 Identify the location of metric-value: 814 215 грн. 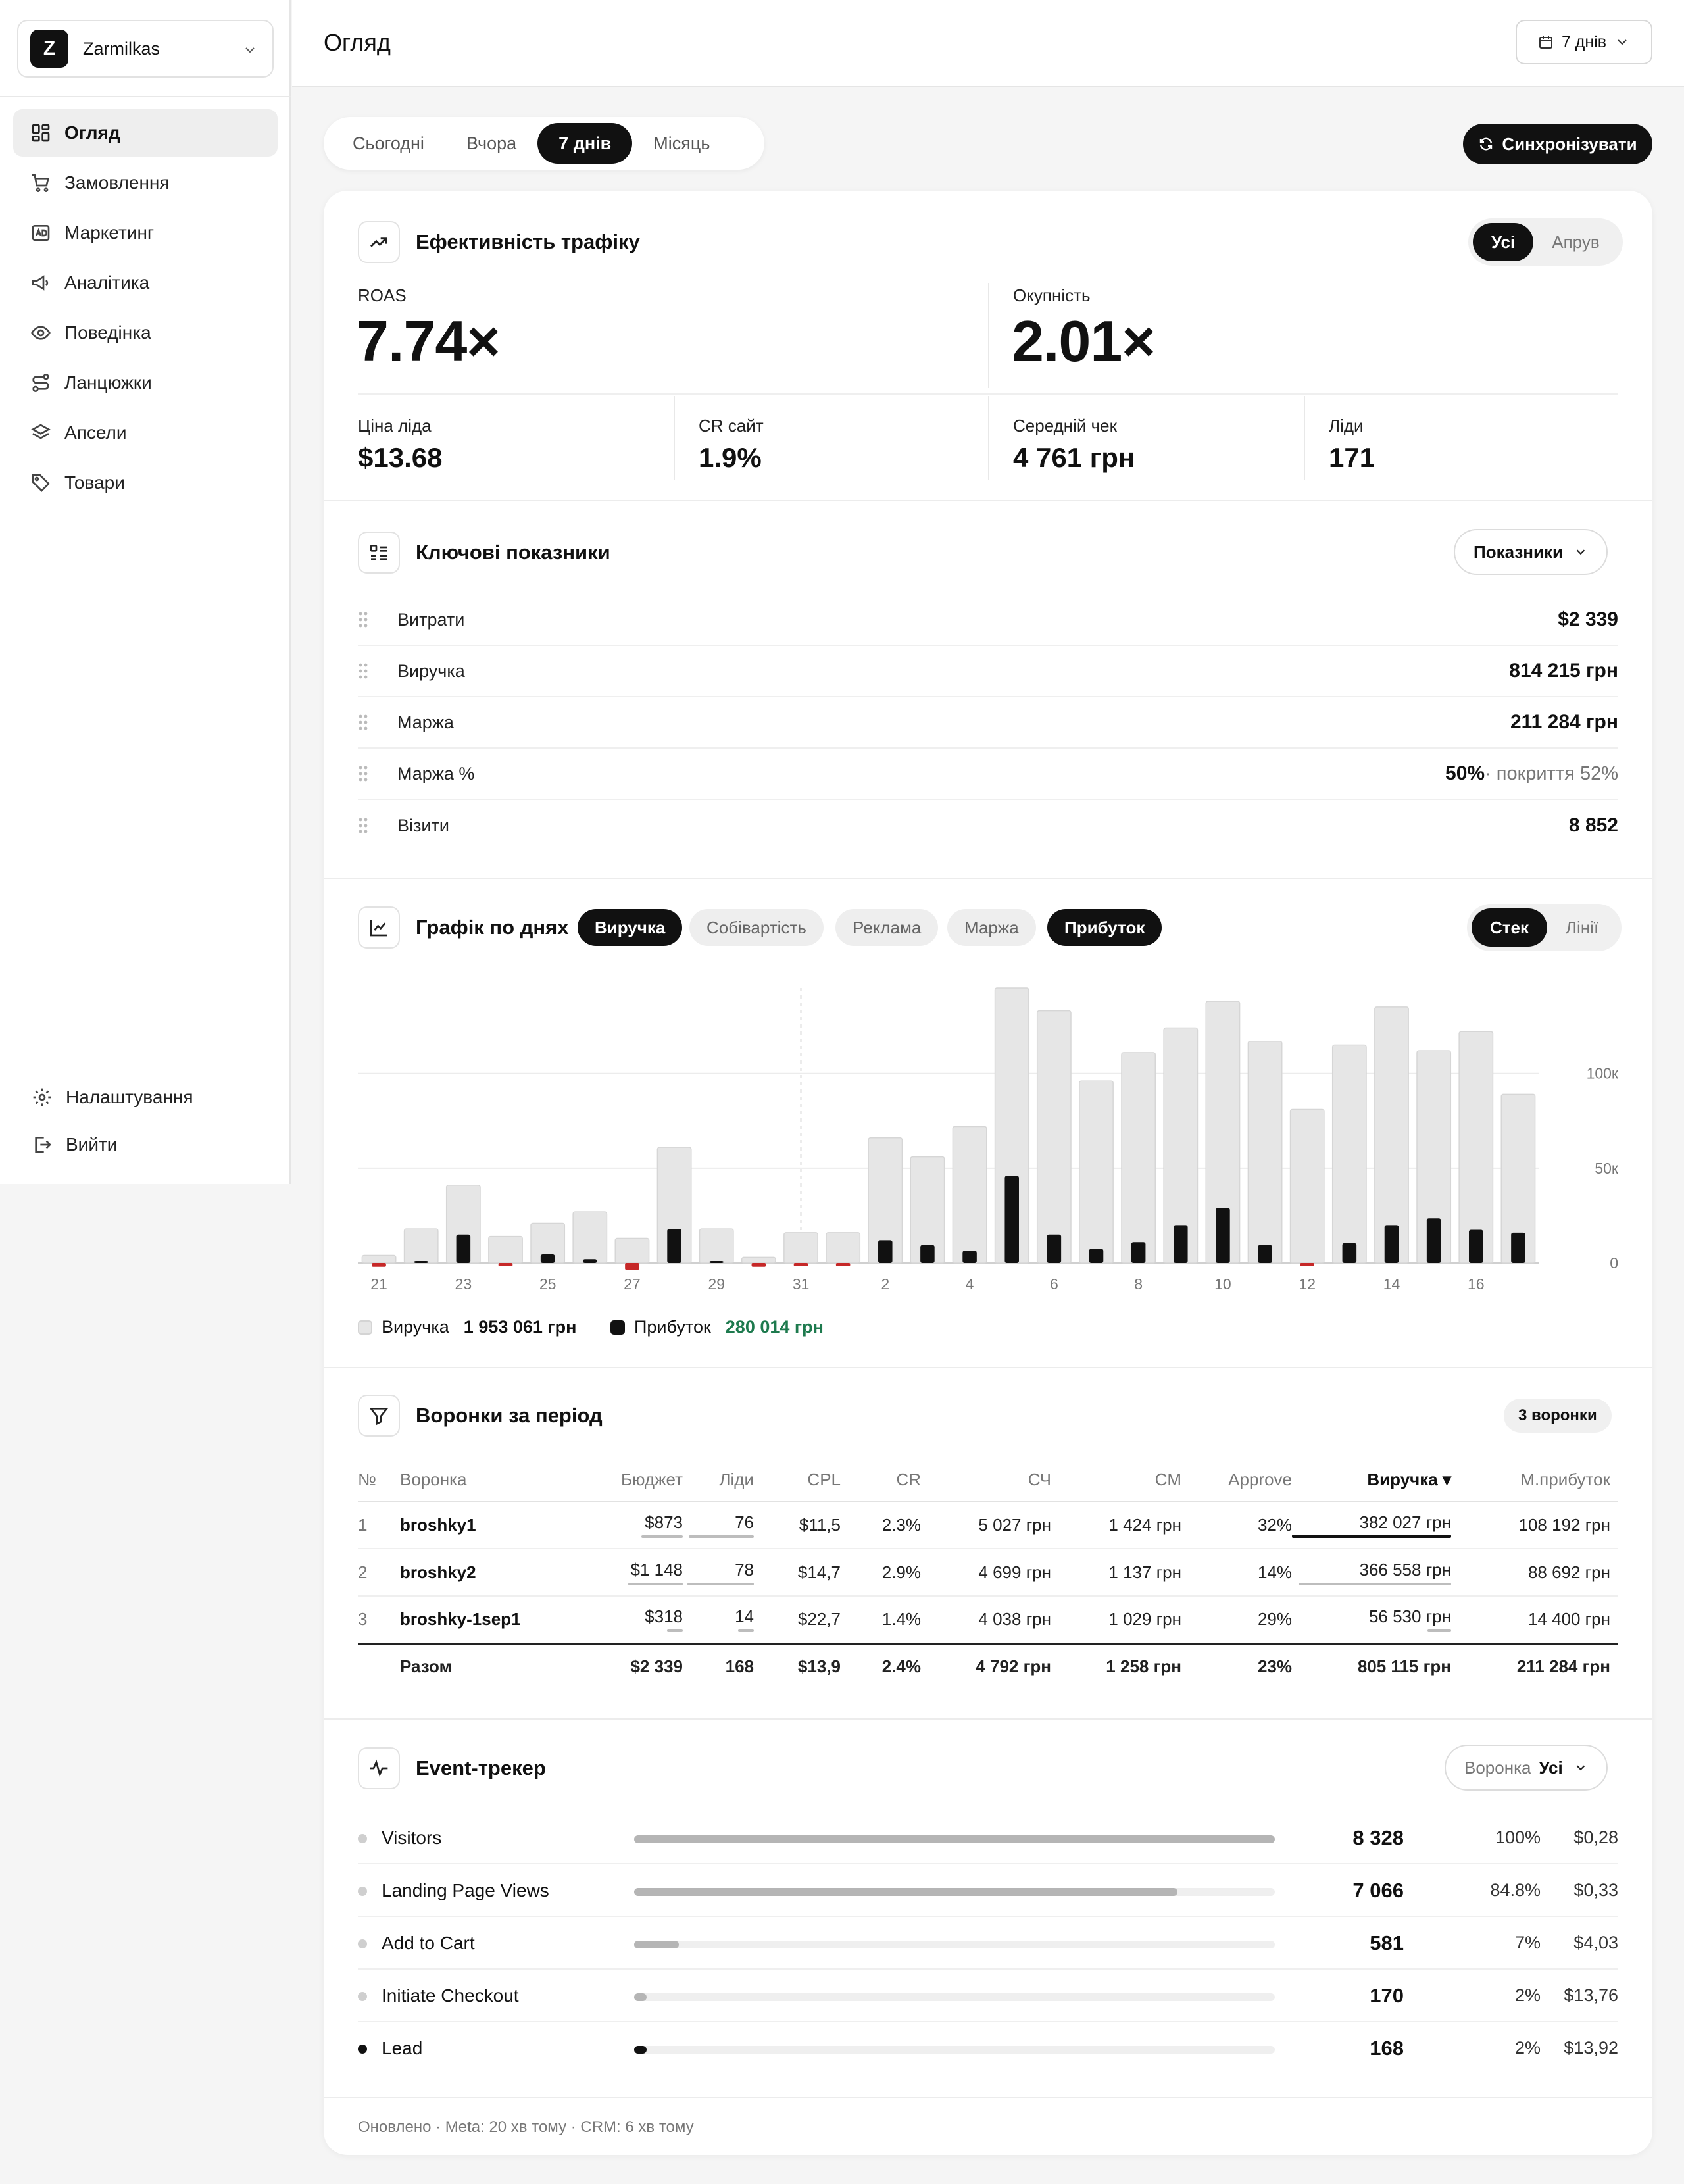
(1563, 671).